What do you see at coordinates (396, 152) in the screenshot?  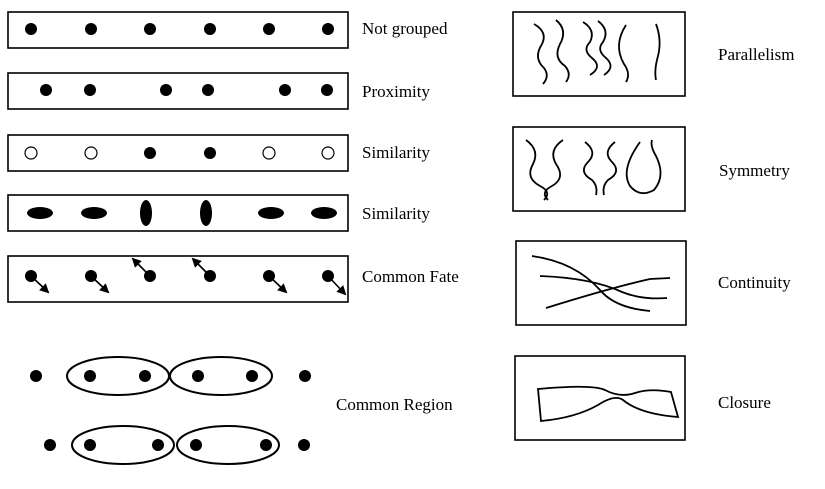 I see `similarity-color-label: Similarity` at bounding box center [396, 152].